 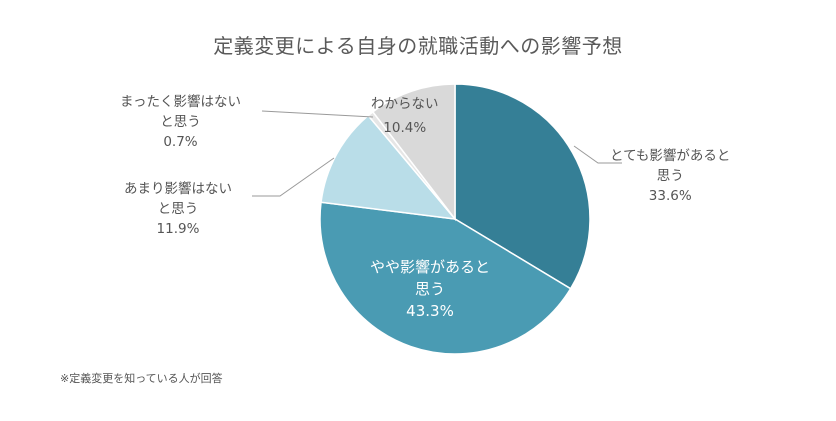 What do you see at coordinates (180, 142) in the screenshot?
I see `slice-value: 0.7%` at bounding box center [180, 142].